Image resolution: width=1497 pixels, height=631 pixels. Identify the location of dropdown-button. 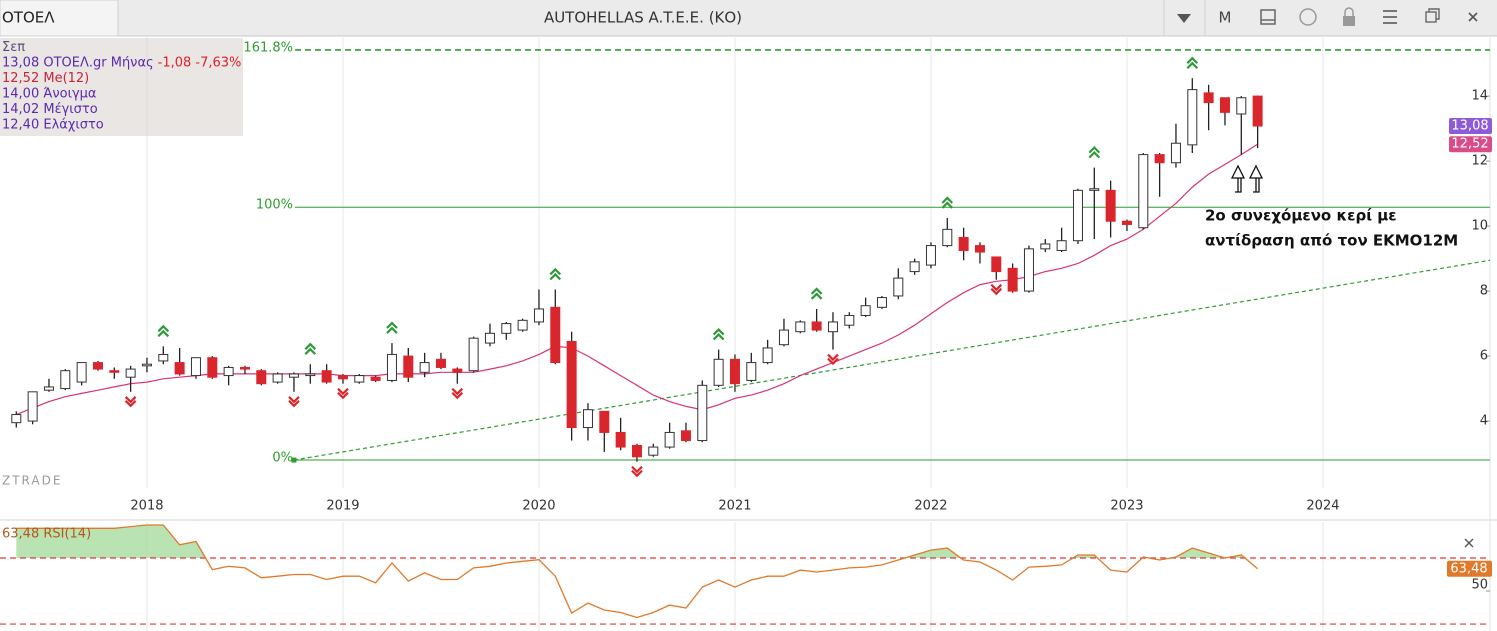
(1184, 18).